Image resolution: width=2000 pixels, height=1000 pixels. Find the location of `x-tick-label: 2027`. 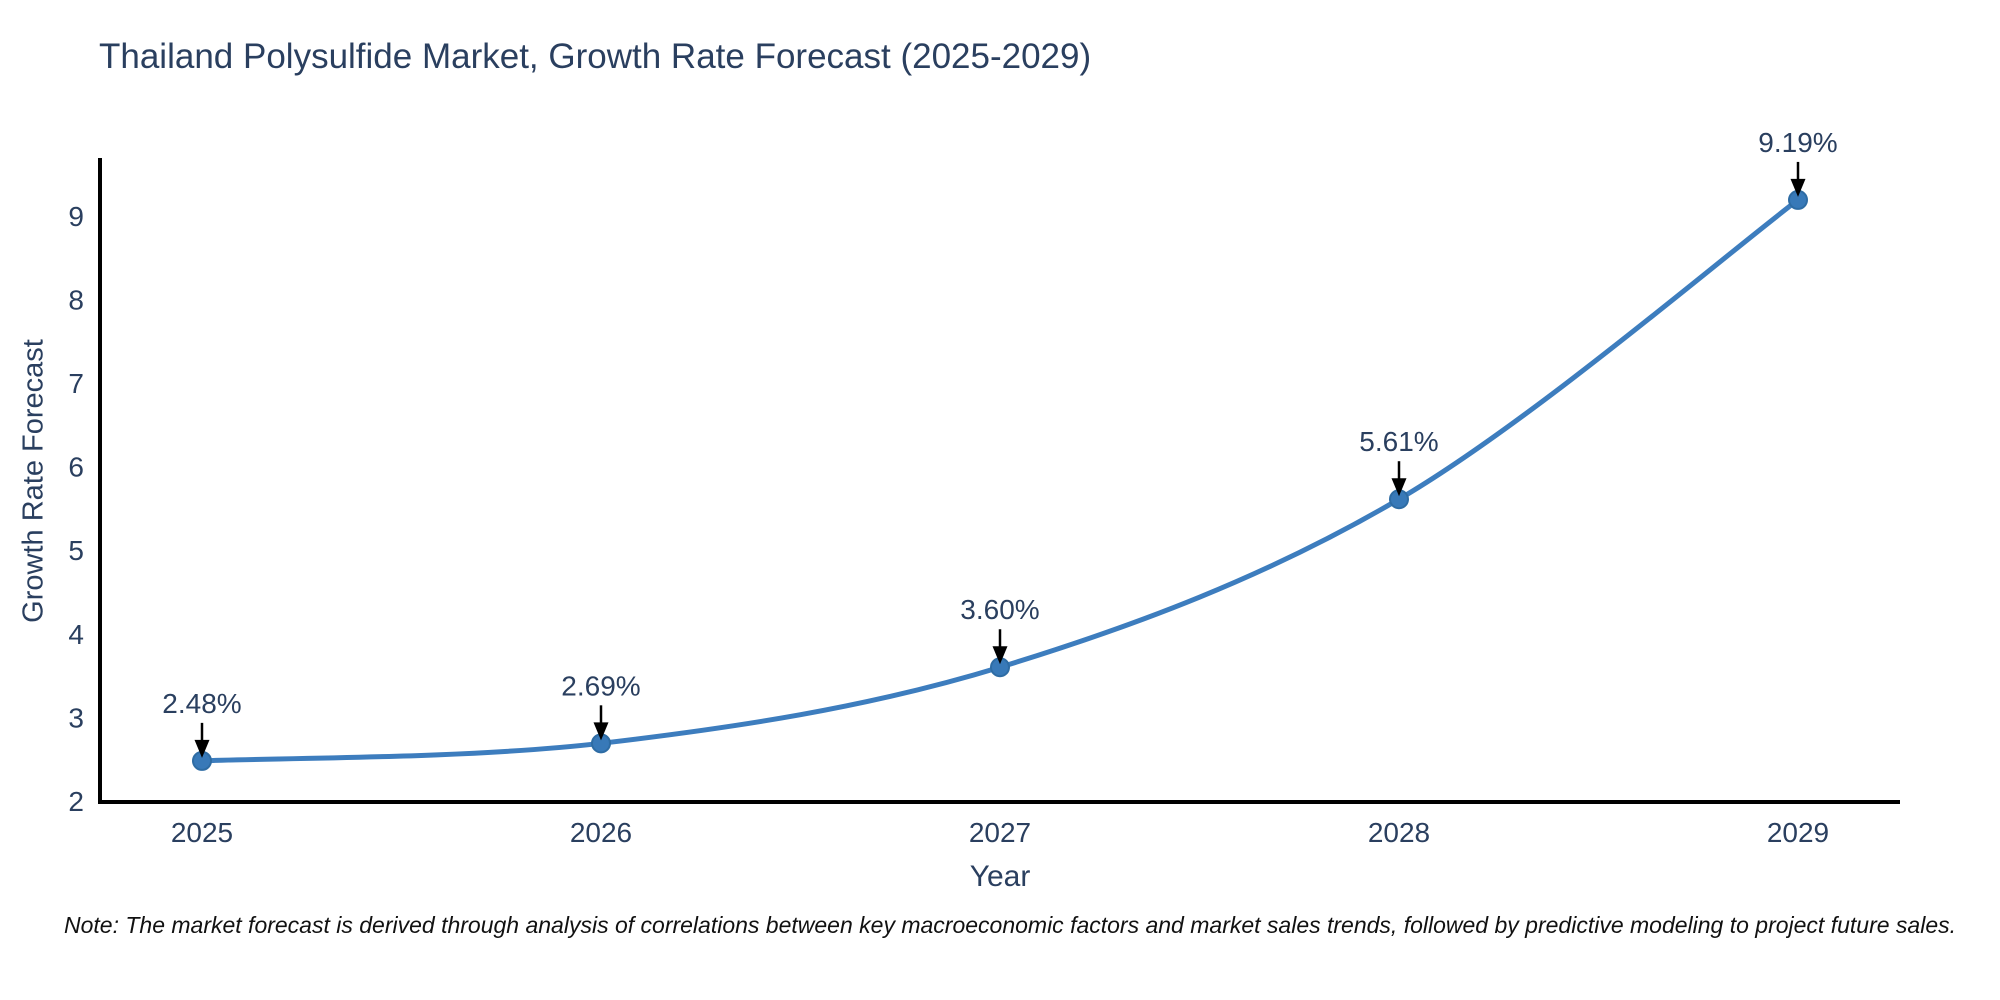

x-tick-label: 2027 is located at coordinates (1000, 832).